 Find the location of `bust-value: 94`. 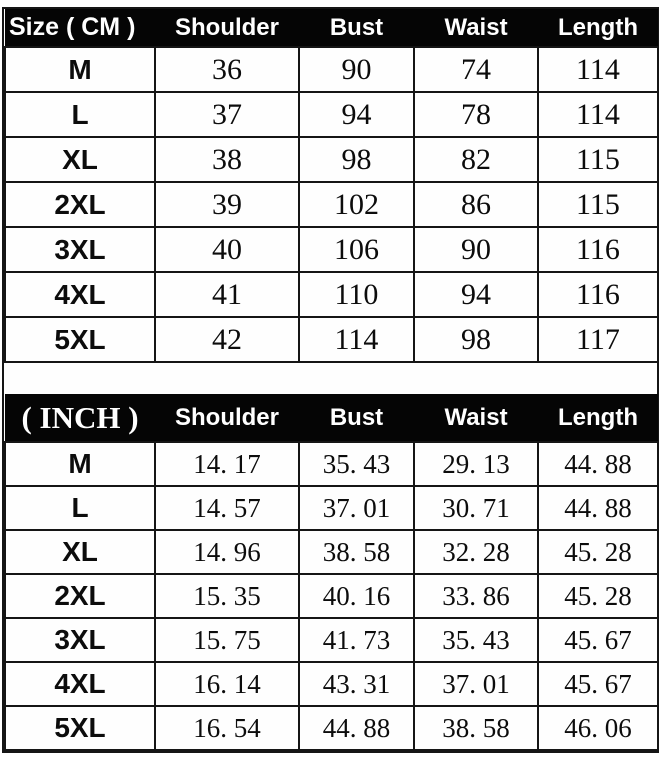

bust-value: 94 is located at coordinates (356, 114).